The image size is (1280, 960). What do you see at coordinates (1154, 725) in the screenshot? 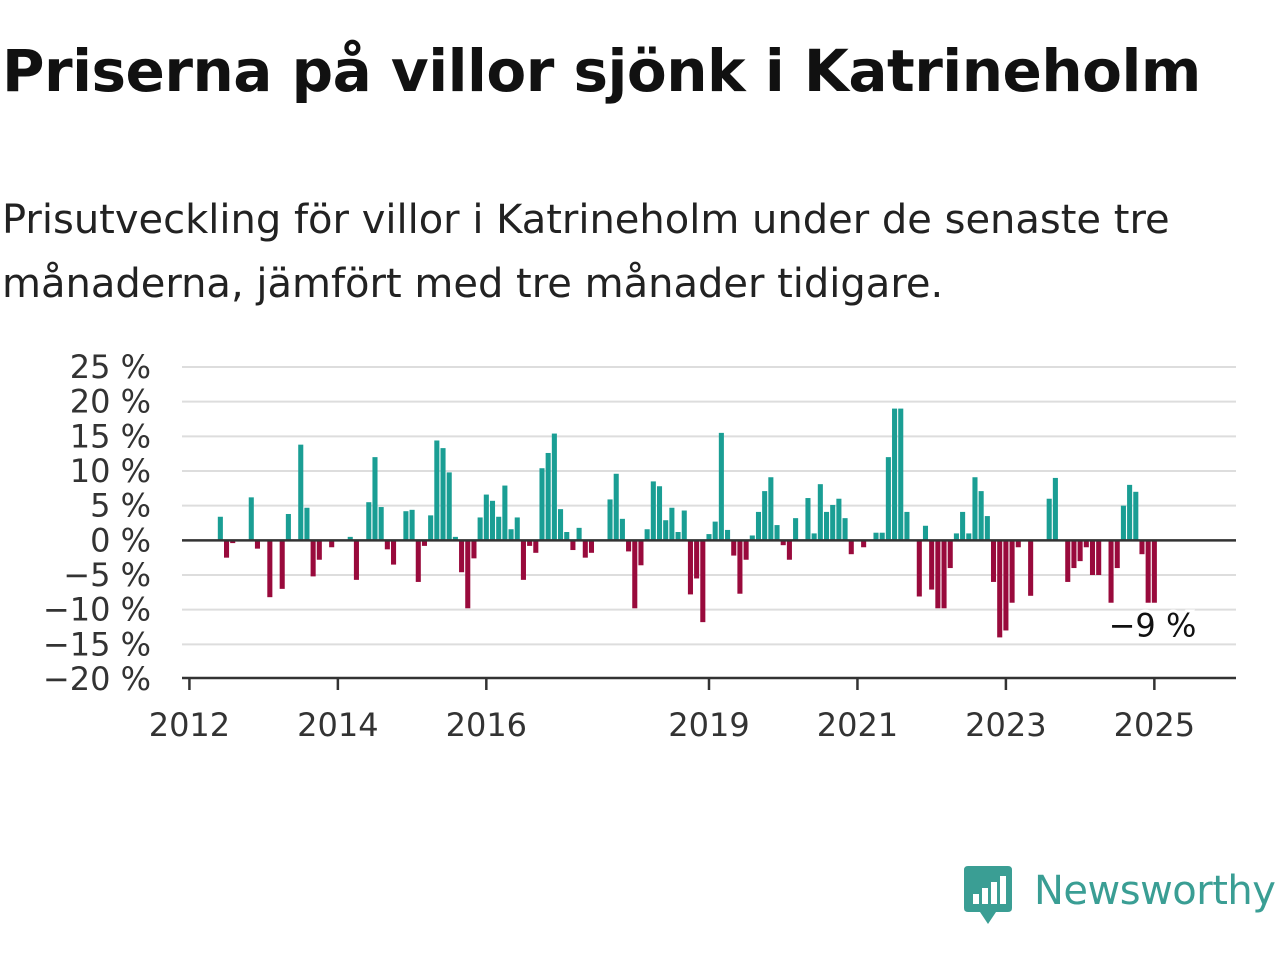
I see `x-tick-label: 2025` at bounding box center [1154, 725].